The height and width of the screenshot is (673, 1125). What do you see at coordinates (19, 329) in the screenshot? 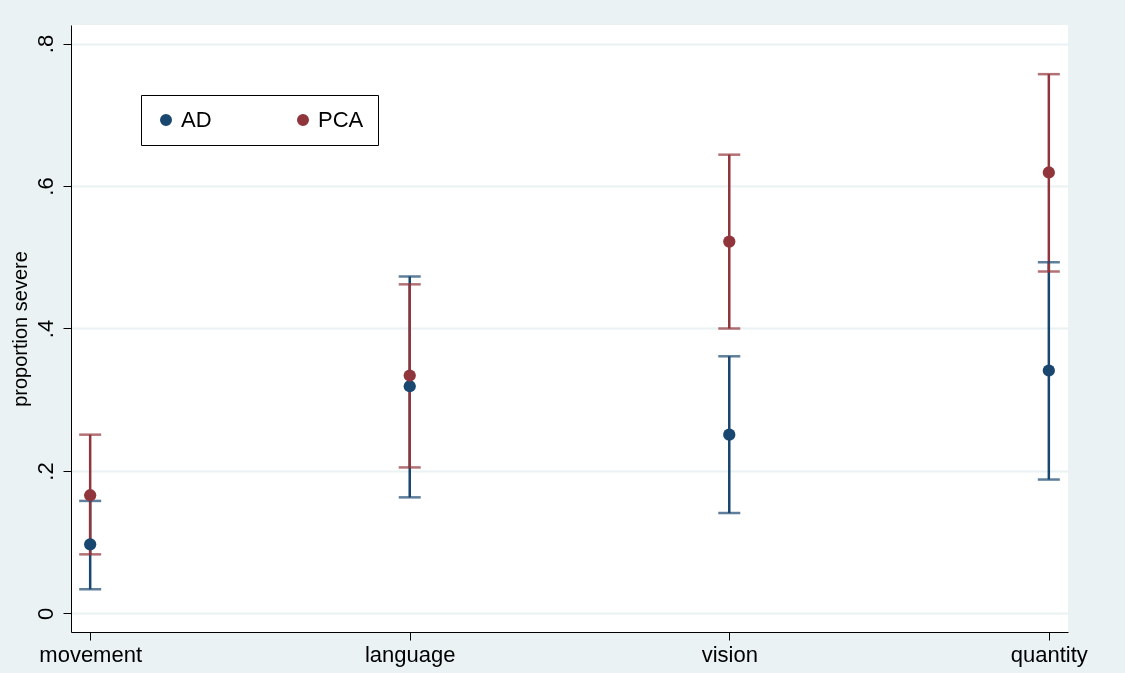
I see `y-axis-title: proportion severe` at bounding box center [19, 329].